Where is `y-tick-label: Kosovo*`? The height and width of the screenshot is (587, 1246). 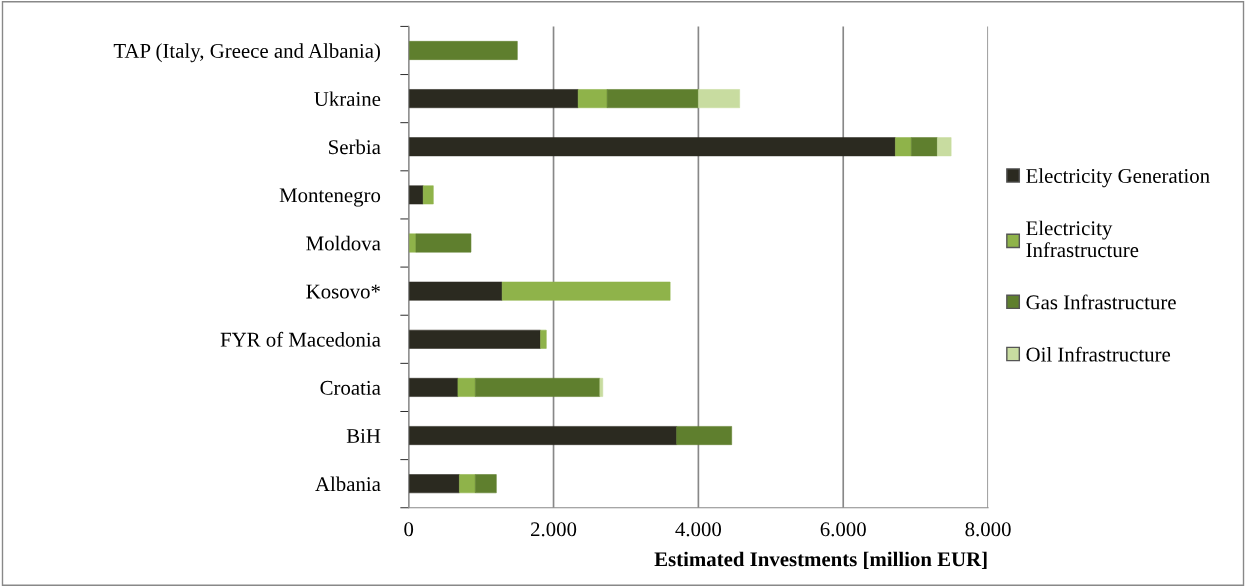
y-tick-label: Kosovo* is located at coordinates (343, 291).